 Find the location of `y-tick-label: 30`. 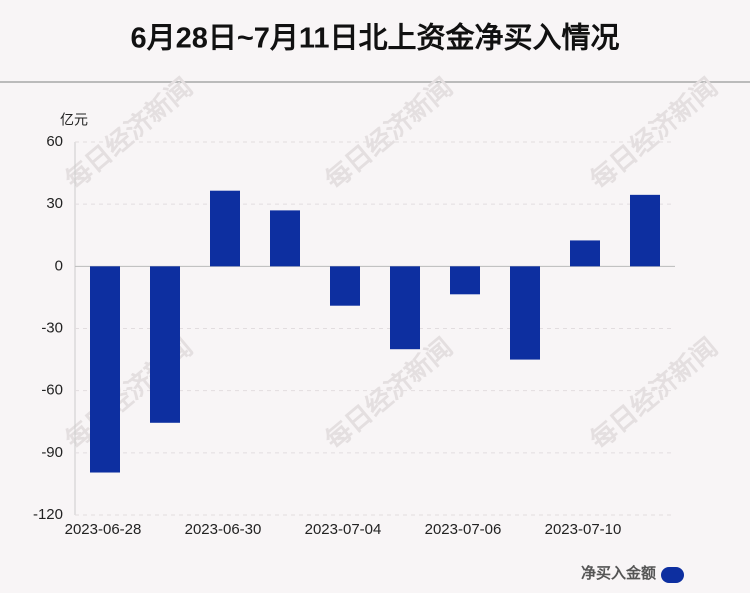

y-tick-label: 30 is located at coordinates (54, 203).